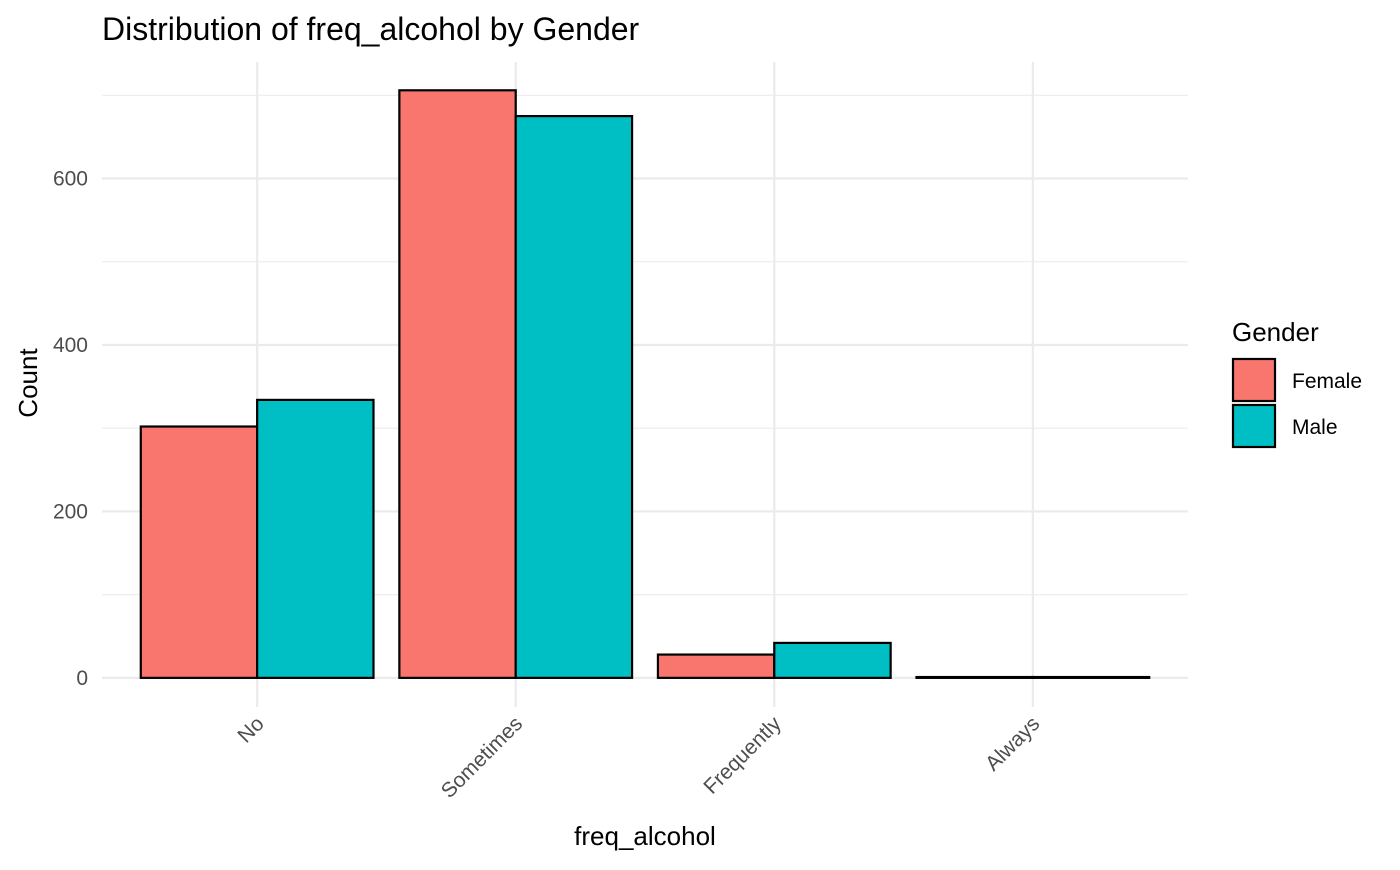 This screenshot has width=1400, height=870. I want to click on y-tick-label: 600, so click(70, 179).